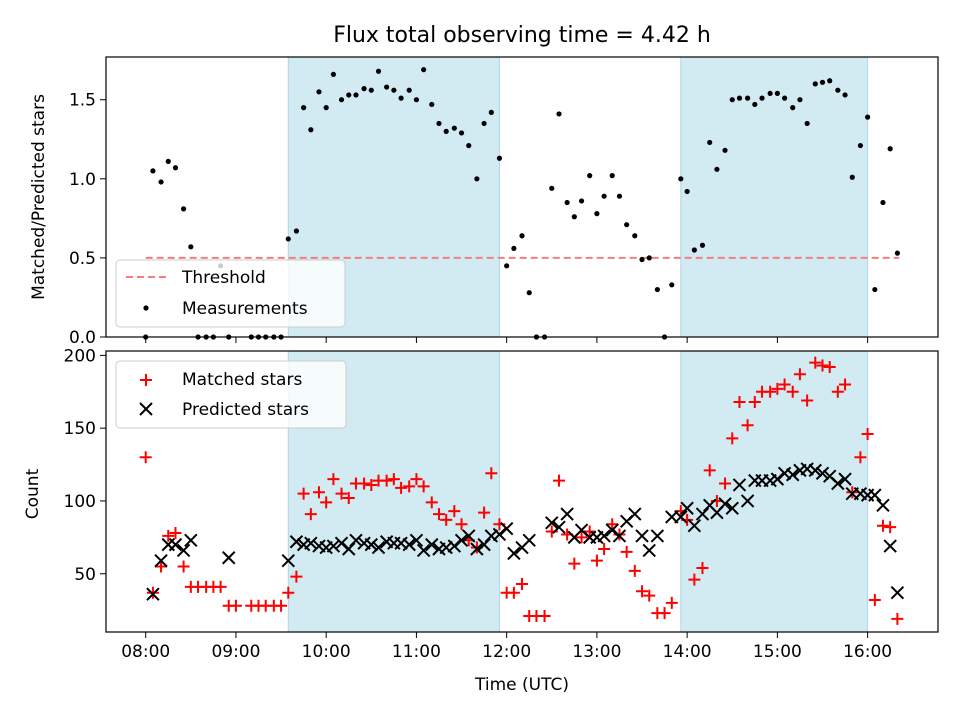  What do you see at coordinates (223, 278) in the screenshot?
I see `threshold-legend-label: Threshold` at bounding box center [223, 278].